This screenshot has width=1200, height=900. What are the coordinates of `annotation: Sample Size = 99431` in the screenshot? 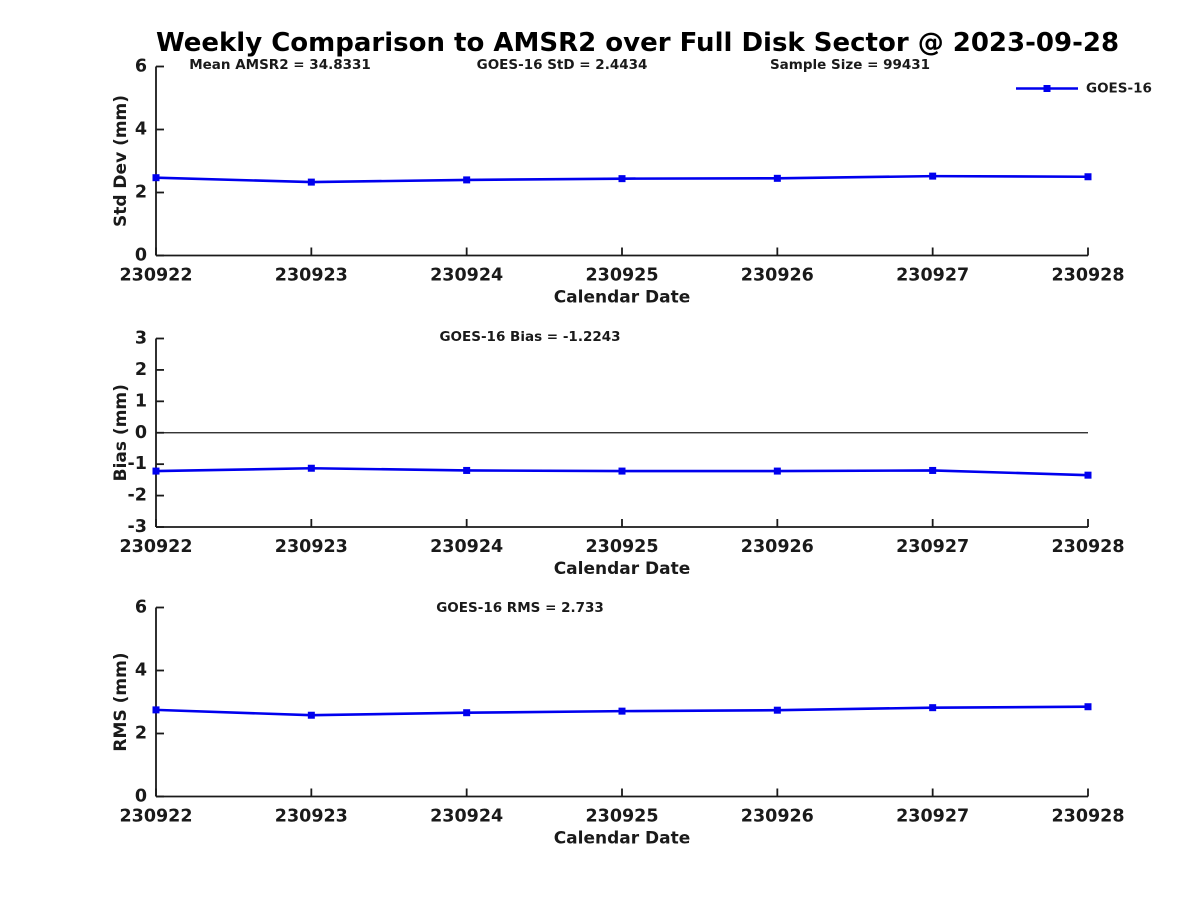 It's located at (850, 65).